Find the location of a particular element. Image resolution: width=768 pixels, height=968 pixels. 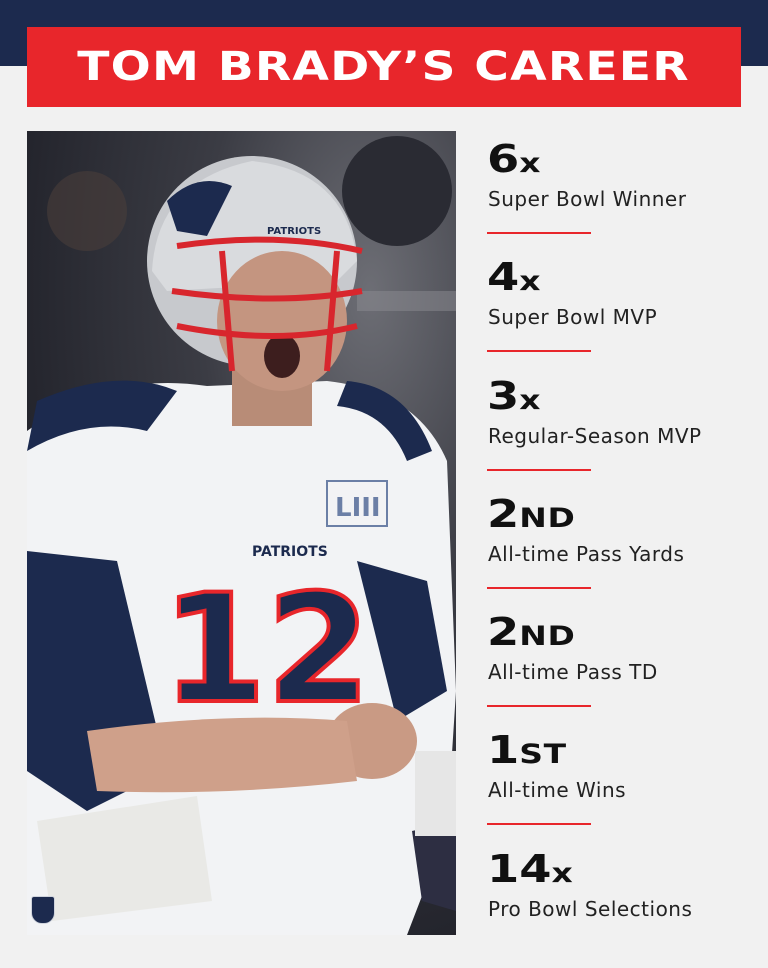

stat-item: 2ND All-time Pass TD is located at coordinates (617, 672).